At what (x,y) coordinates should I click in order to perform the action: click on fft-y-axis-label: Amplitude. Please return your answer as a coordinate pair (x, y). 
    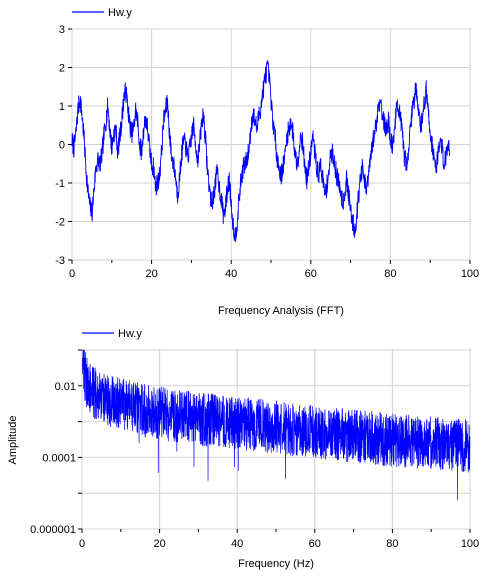
    Looking at the image, I should click on (13, 440).